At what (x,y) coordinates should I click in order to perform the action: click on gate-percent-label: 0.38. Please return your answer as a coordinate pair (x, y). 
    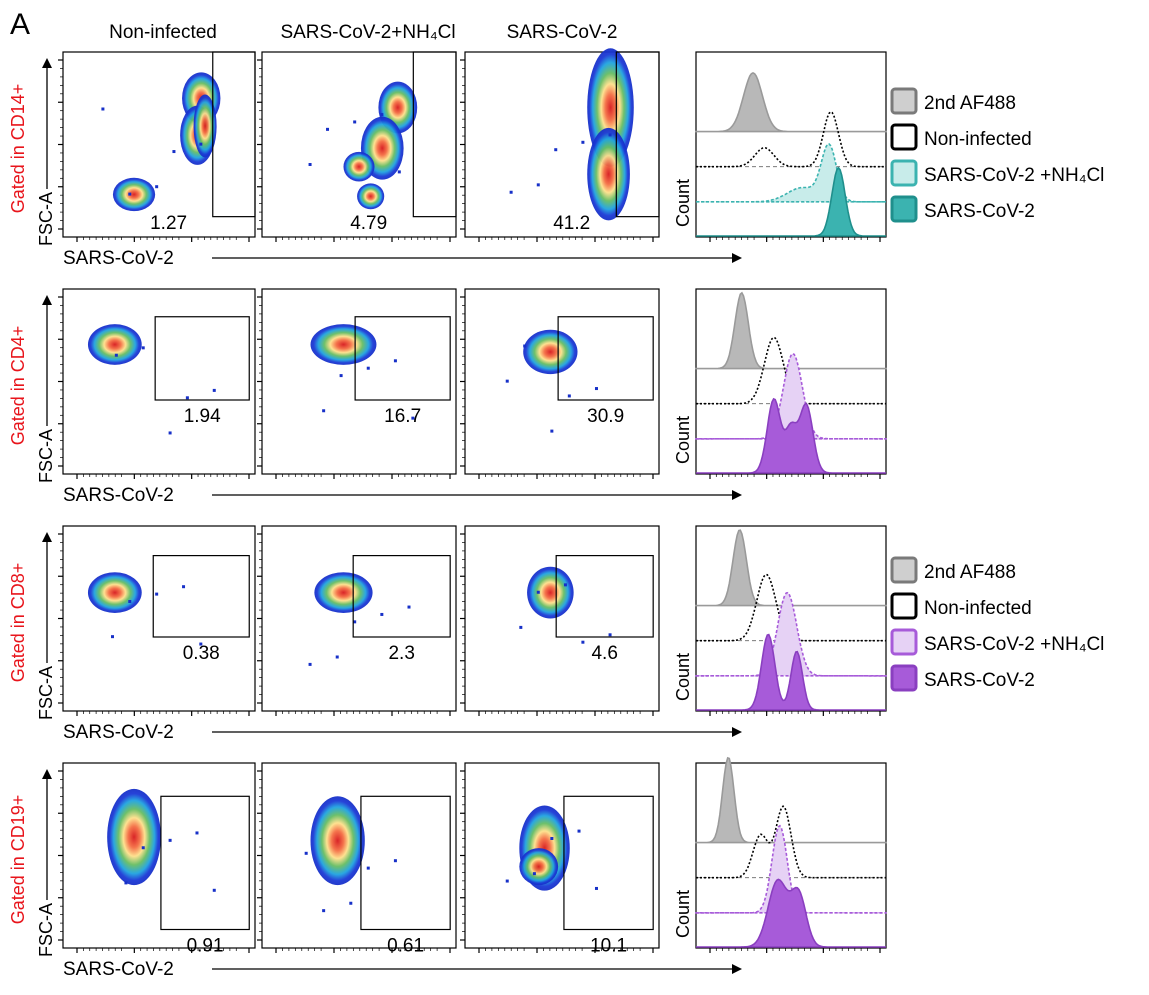
    Looking at the image, I should click on (201, 653).